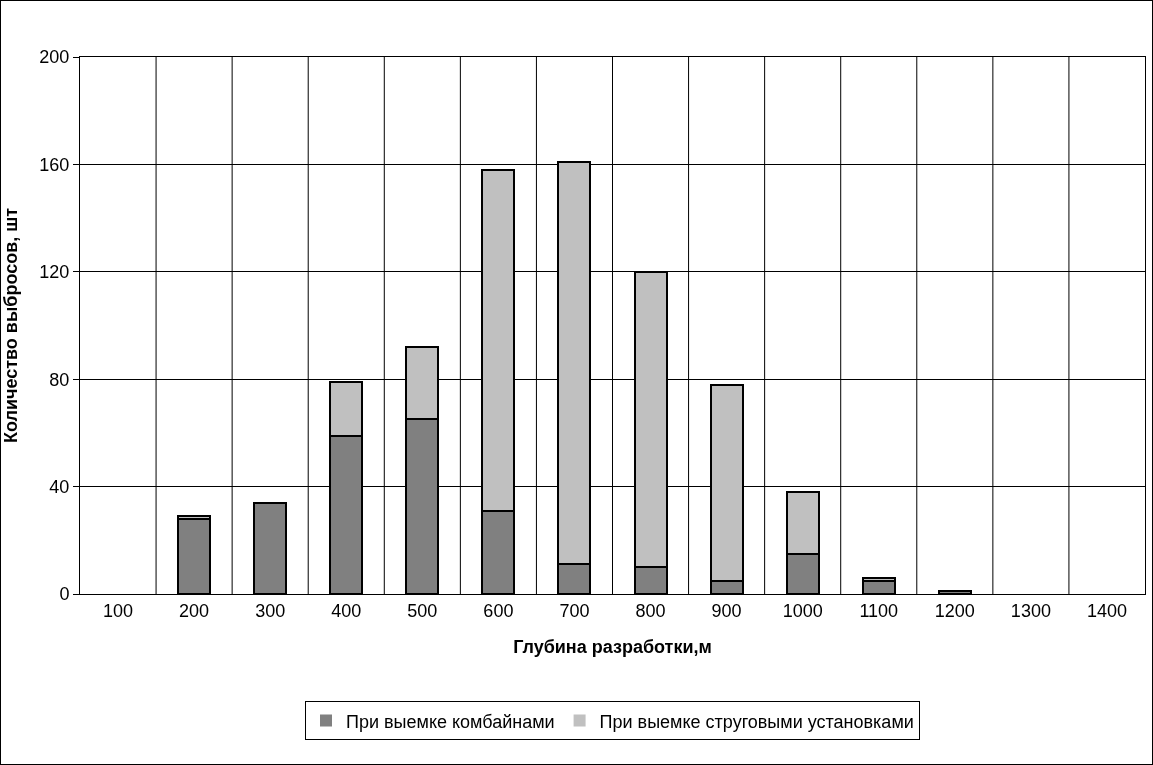  Describe the element at coordinates (54, 164) in the screenshot. I see `y-tick-label: 160` at that location.